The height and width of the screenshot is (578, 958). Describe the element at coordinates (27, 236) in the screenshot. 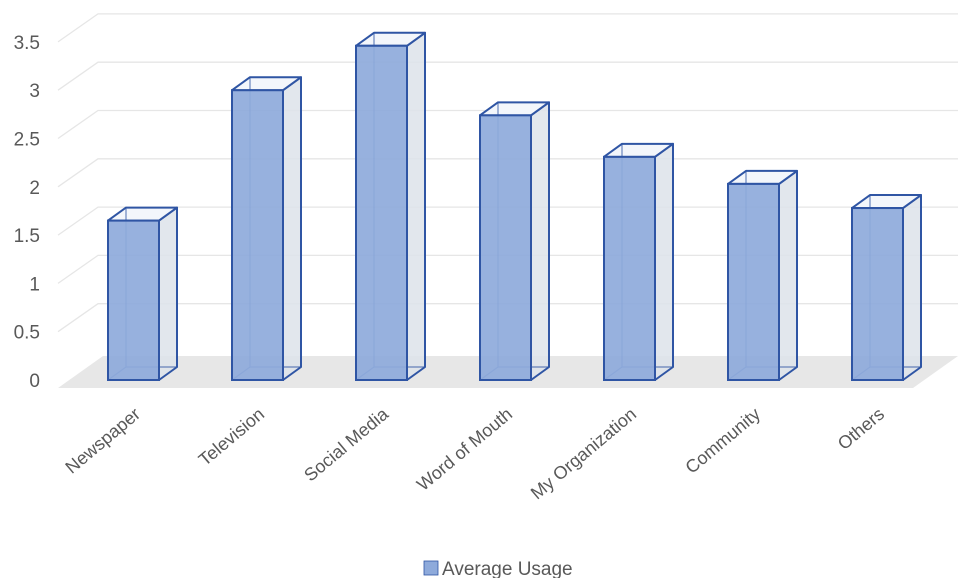

I see `y-tick-label: 1.5` at that location.